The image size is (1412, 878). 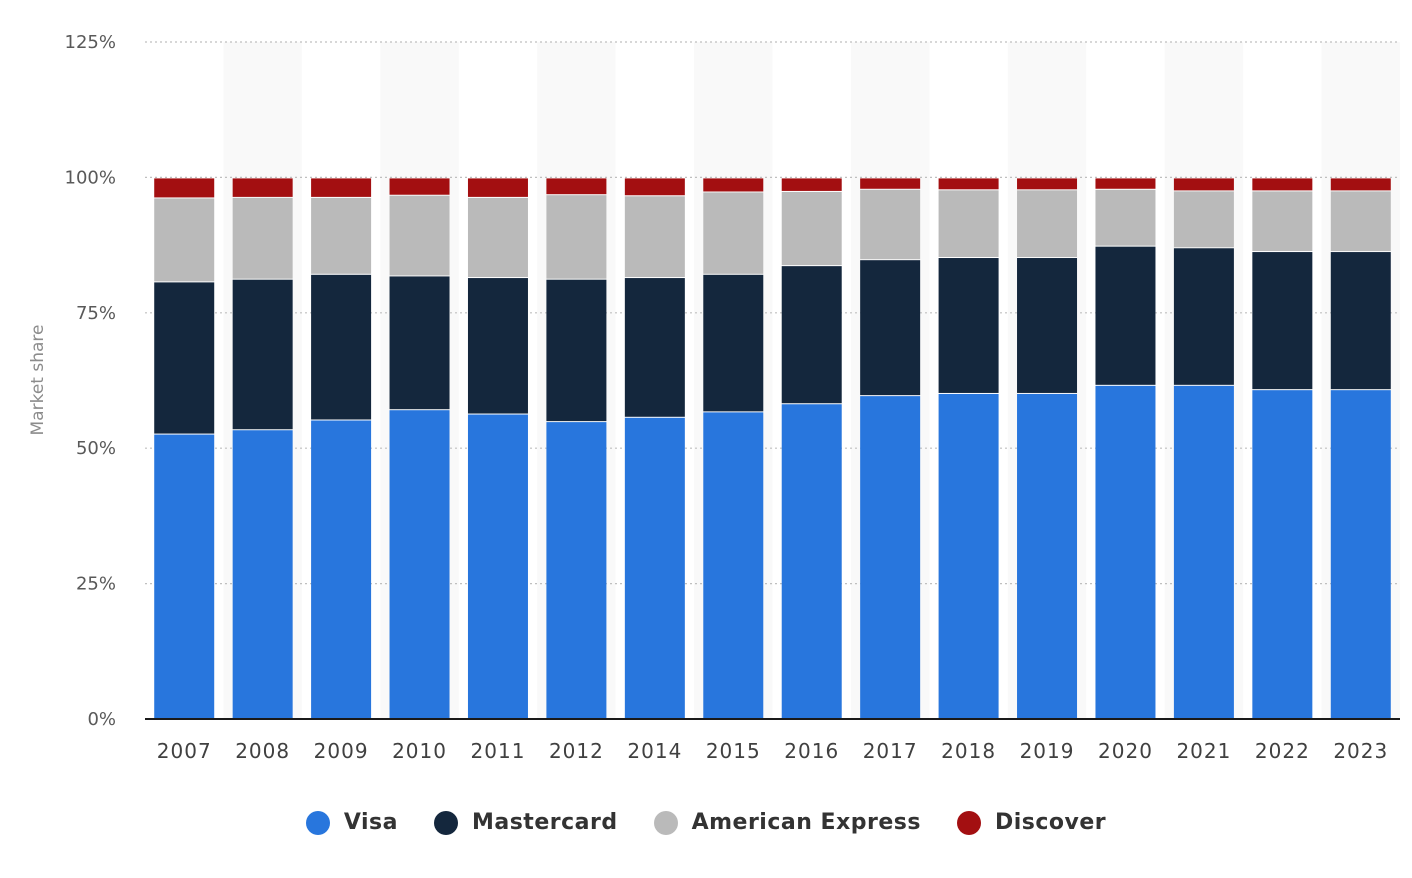 I want to click on x-tick-label: 2009, so click(x=341, y=751).